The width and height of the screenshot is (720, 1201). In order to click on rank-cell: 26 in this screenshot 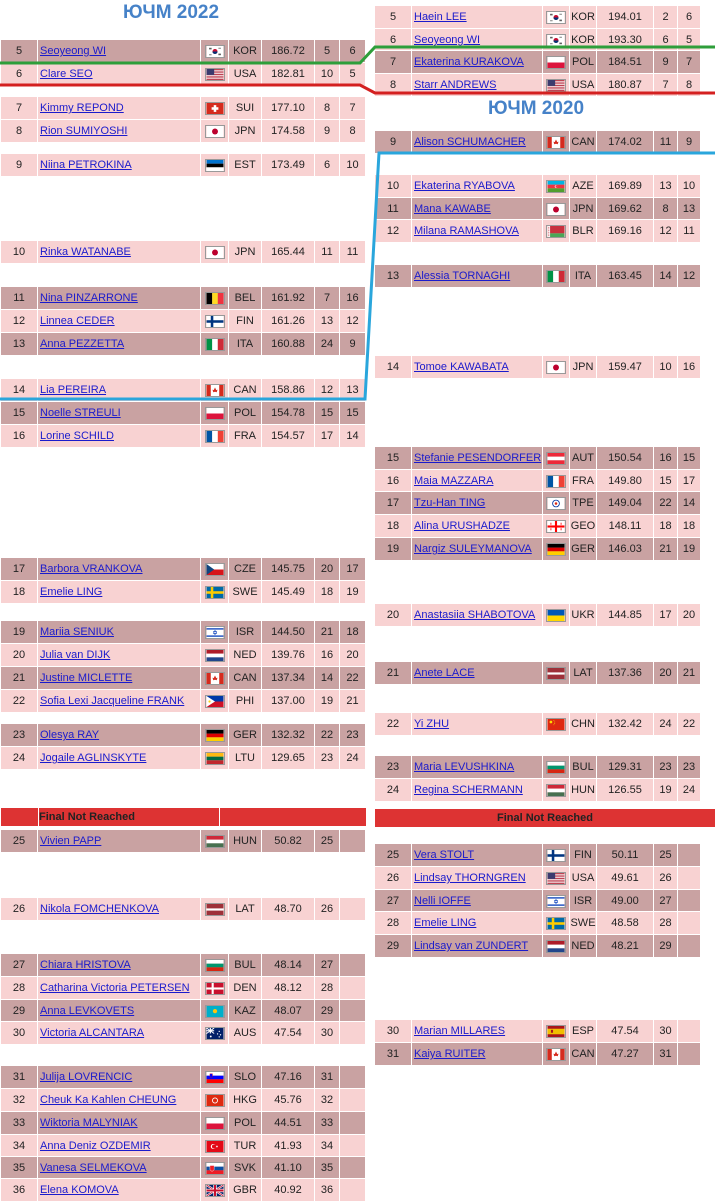, I will do `click(19, 909)`.